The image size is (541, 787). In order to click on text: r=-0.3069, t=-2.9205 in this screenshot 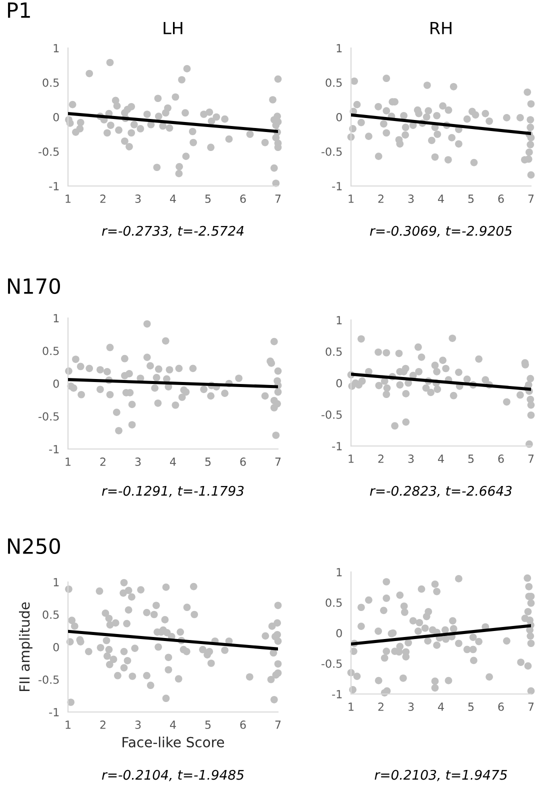, I will do `click(441, 232)`.